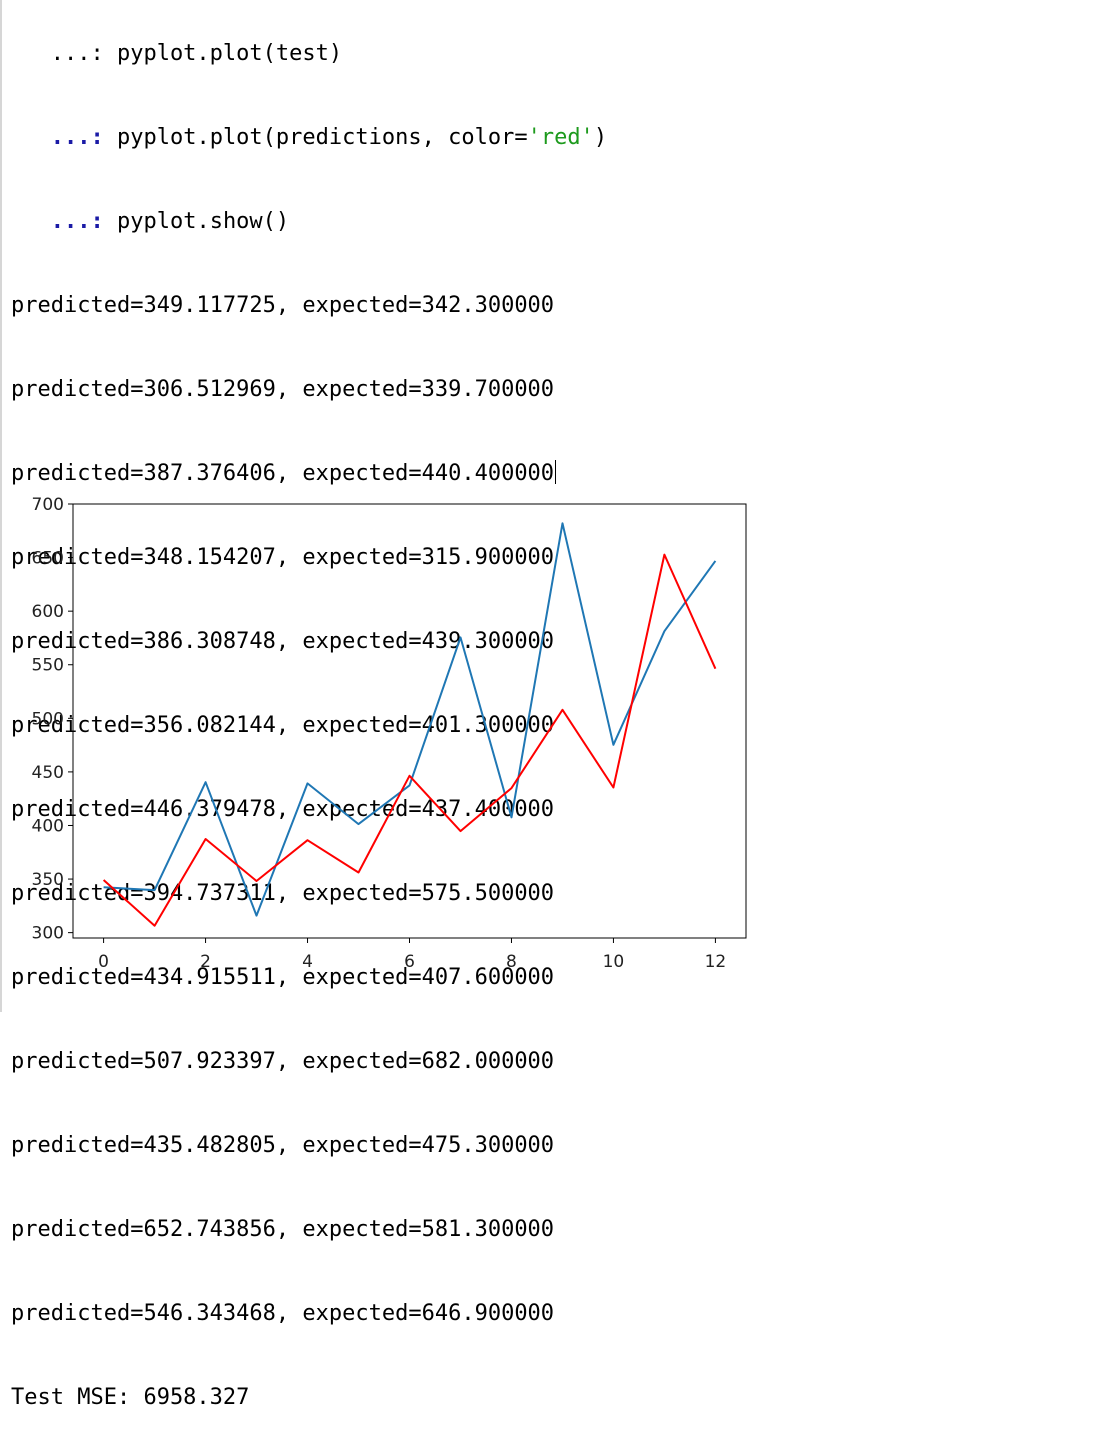 Image resolution: width=1108 pixels, height=1440 pixels. I want to click on x-tick-label: 2, so click(205, 962).